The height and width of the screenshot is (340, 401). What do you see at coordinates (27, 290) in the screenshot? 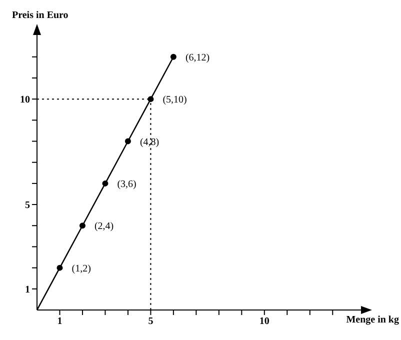
I see `y-tick-label: 1` at bounding box center [27, 290].